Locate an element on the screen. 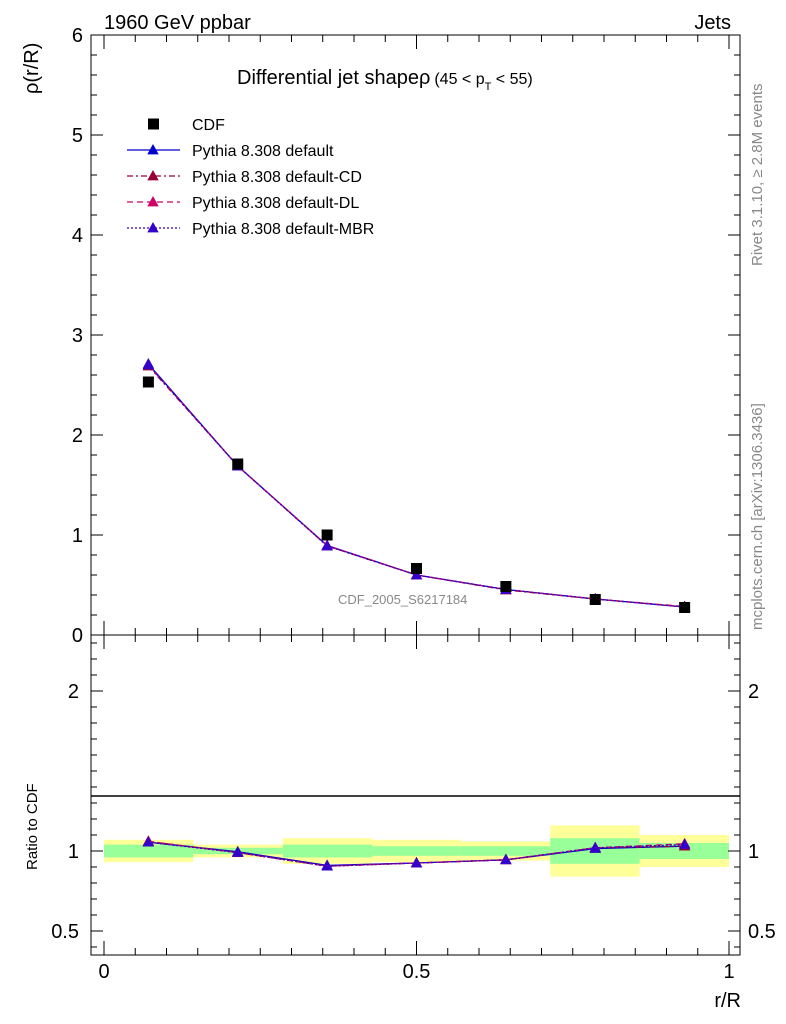  mcplots-label: mcplots.cern.ch [arXiv:1306.3436] is located at coordinates (757, 516).